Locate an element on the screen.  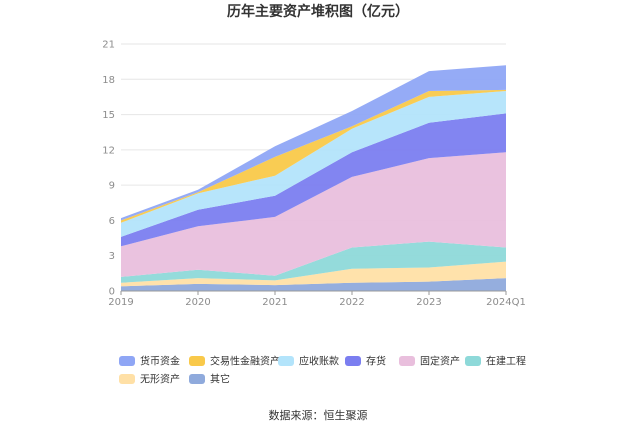
y-tick-label: 15 is located at coordinates (108, 115).